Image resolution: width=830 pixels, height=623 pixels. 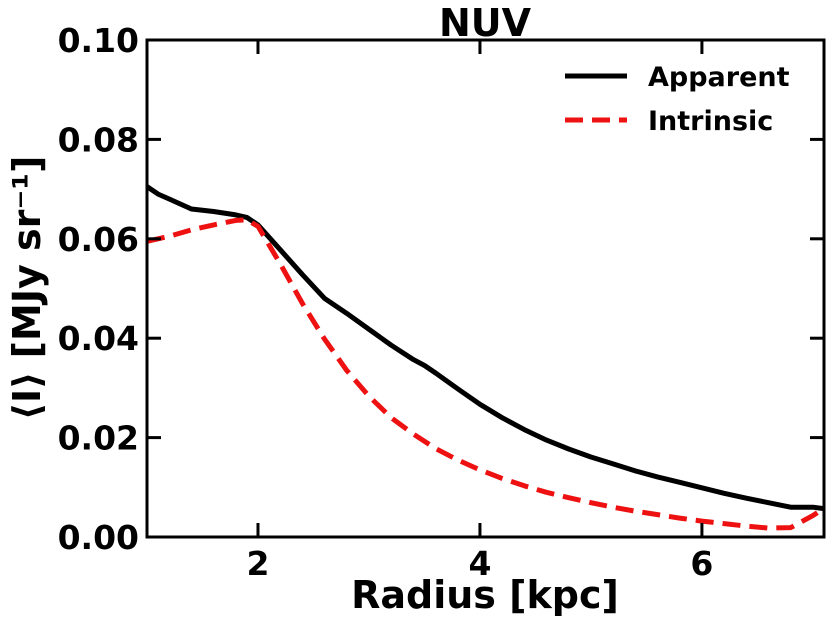 I want to click on x-axis-title: Radius [kpc], so click(x=485, y=595).